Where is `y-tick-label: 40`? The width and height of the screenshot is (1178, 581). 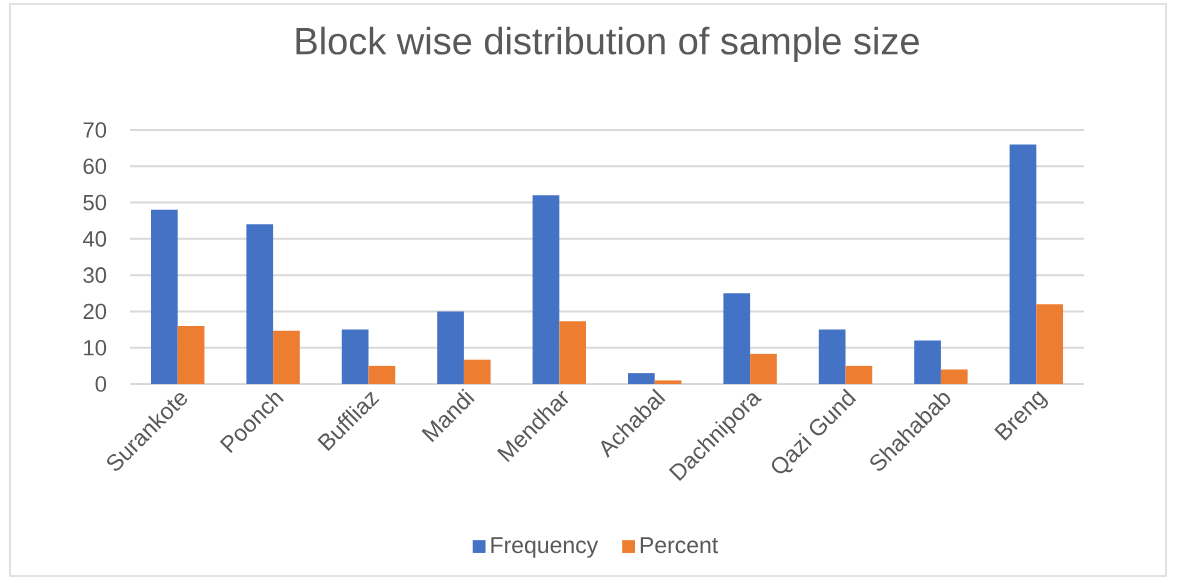 y-tick-label: 40 is located at coordinates (94, 239).